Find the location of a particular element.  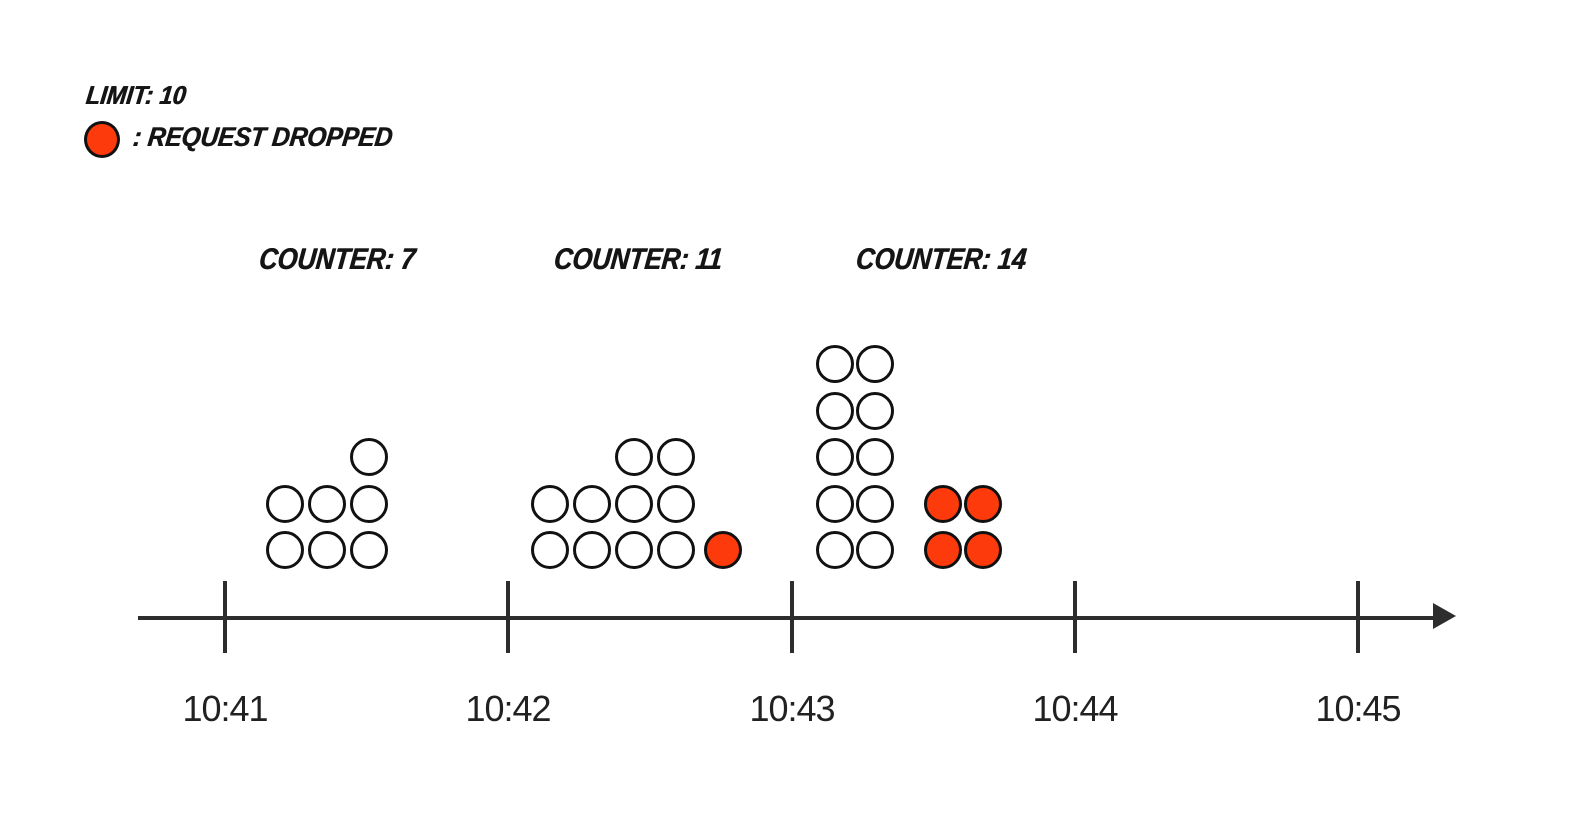

axis-tick-label: 10:44 is located at coordinates (1075, 708).